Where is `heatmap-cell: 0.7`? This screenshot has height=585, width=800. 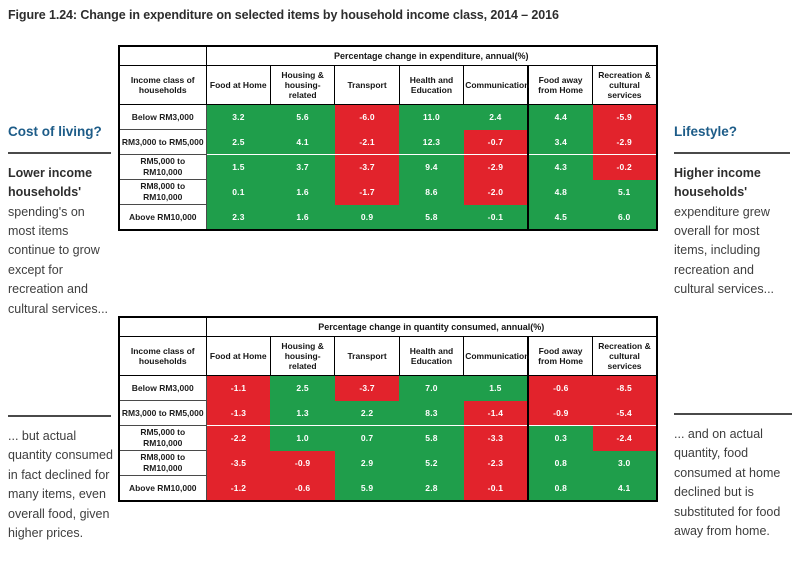 heatmap-cell: 0.7 is located at coordinates (367, 438).